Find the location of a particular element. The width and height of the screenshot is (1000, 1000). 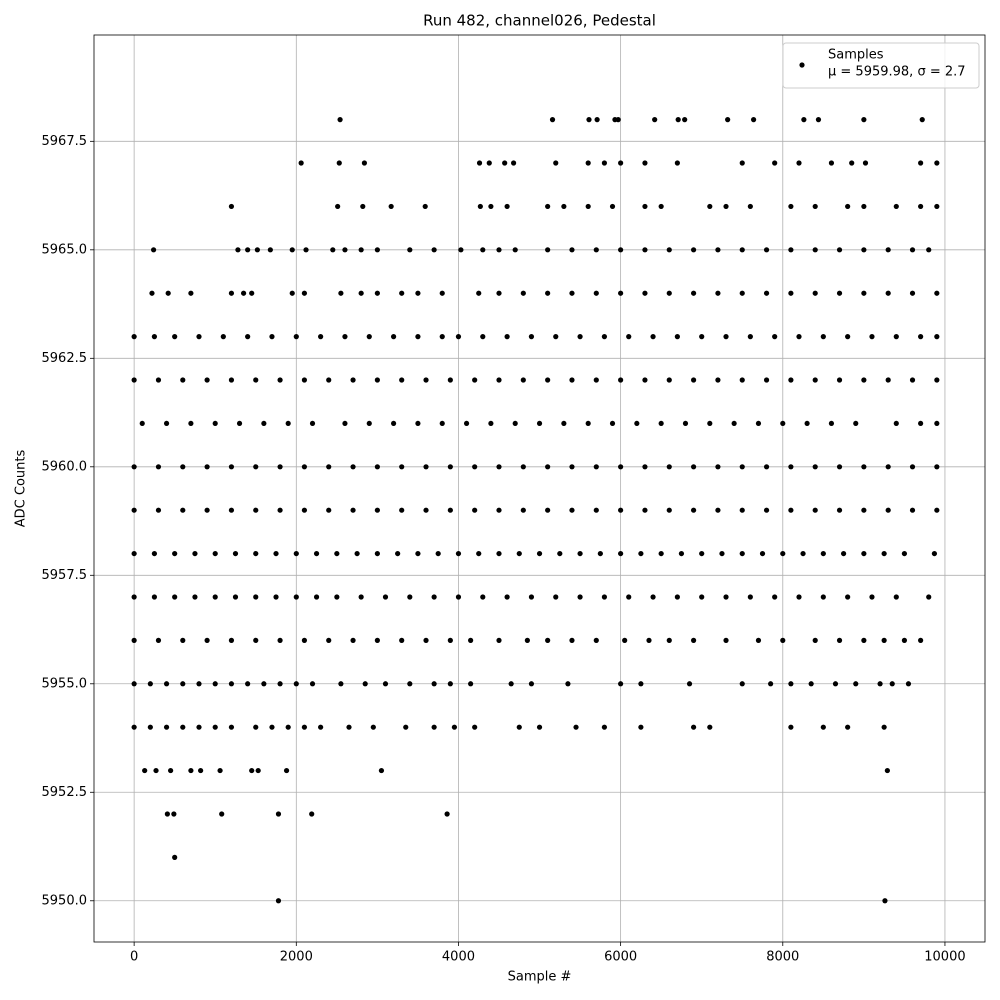

x-tick-label: 10000 is located at coordinates (944, 957).